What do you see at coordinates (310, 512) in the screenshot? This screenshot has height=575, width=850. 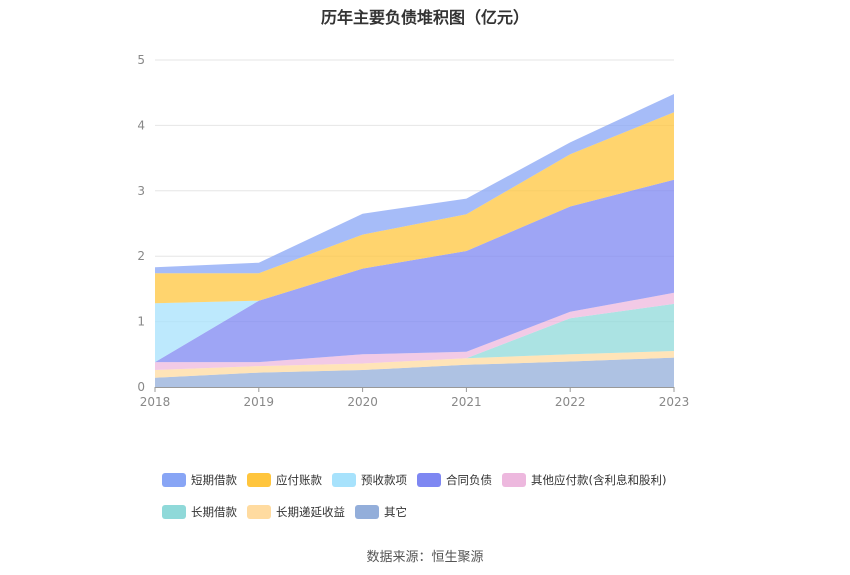 I see `legend-label: 长期递延收益` at bounding box center [310, 512].